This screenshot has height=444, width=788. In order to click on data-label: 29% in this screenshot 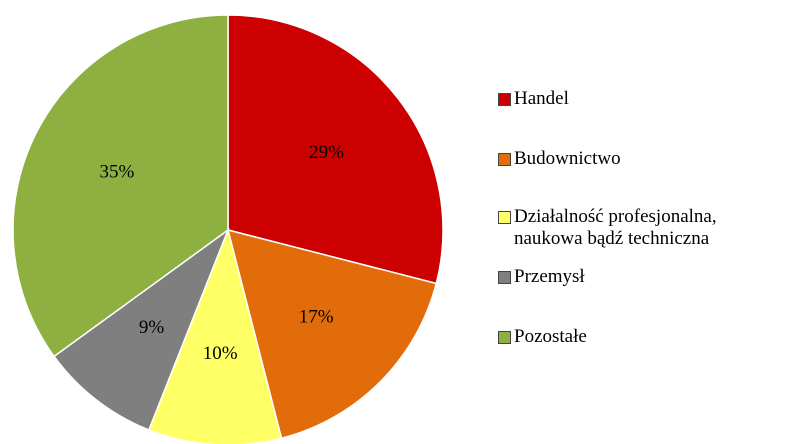, I will do `click(326, 152)`.